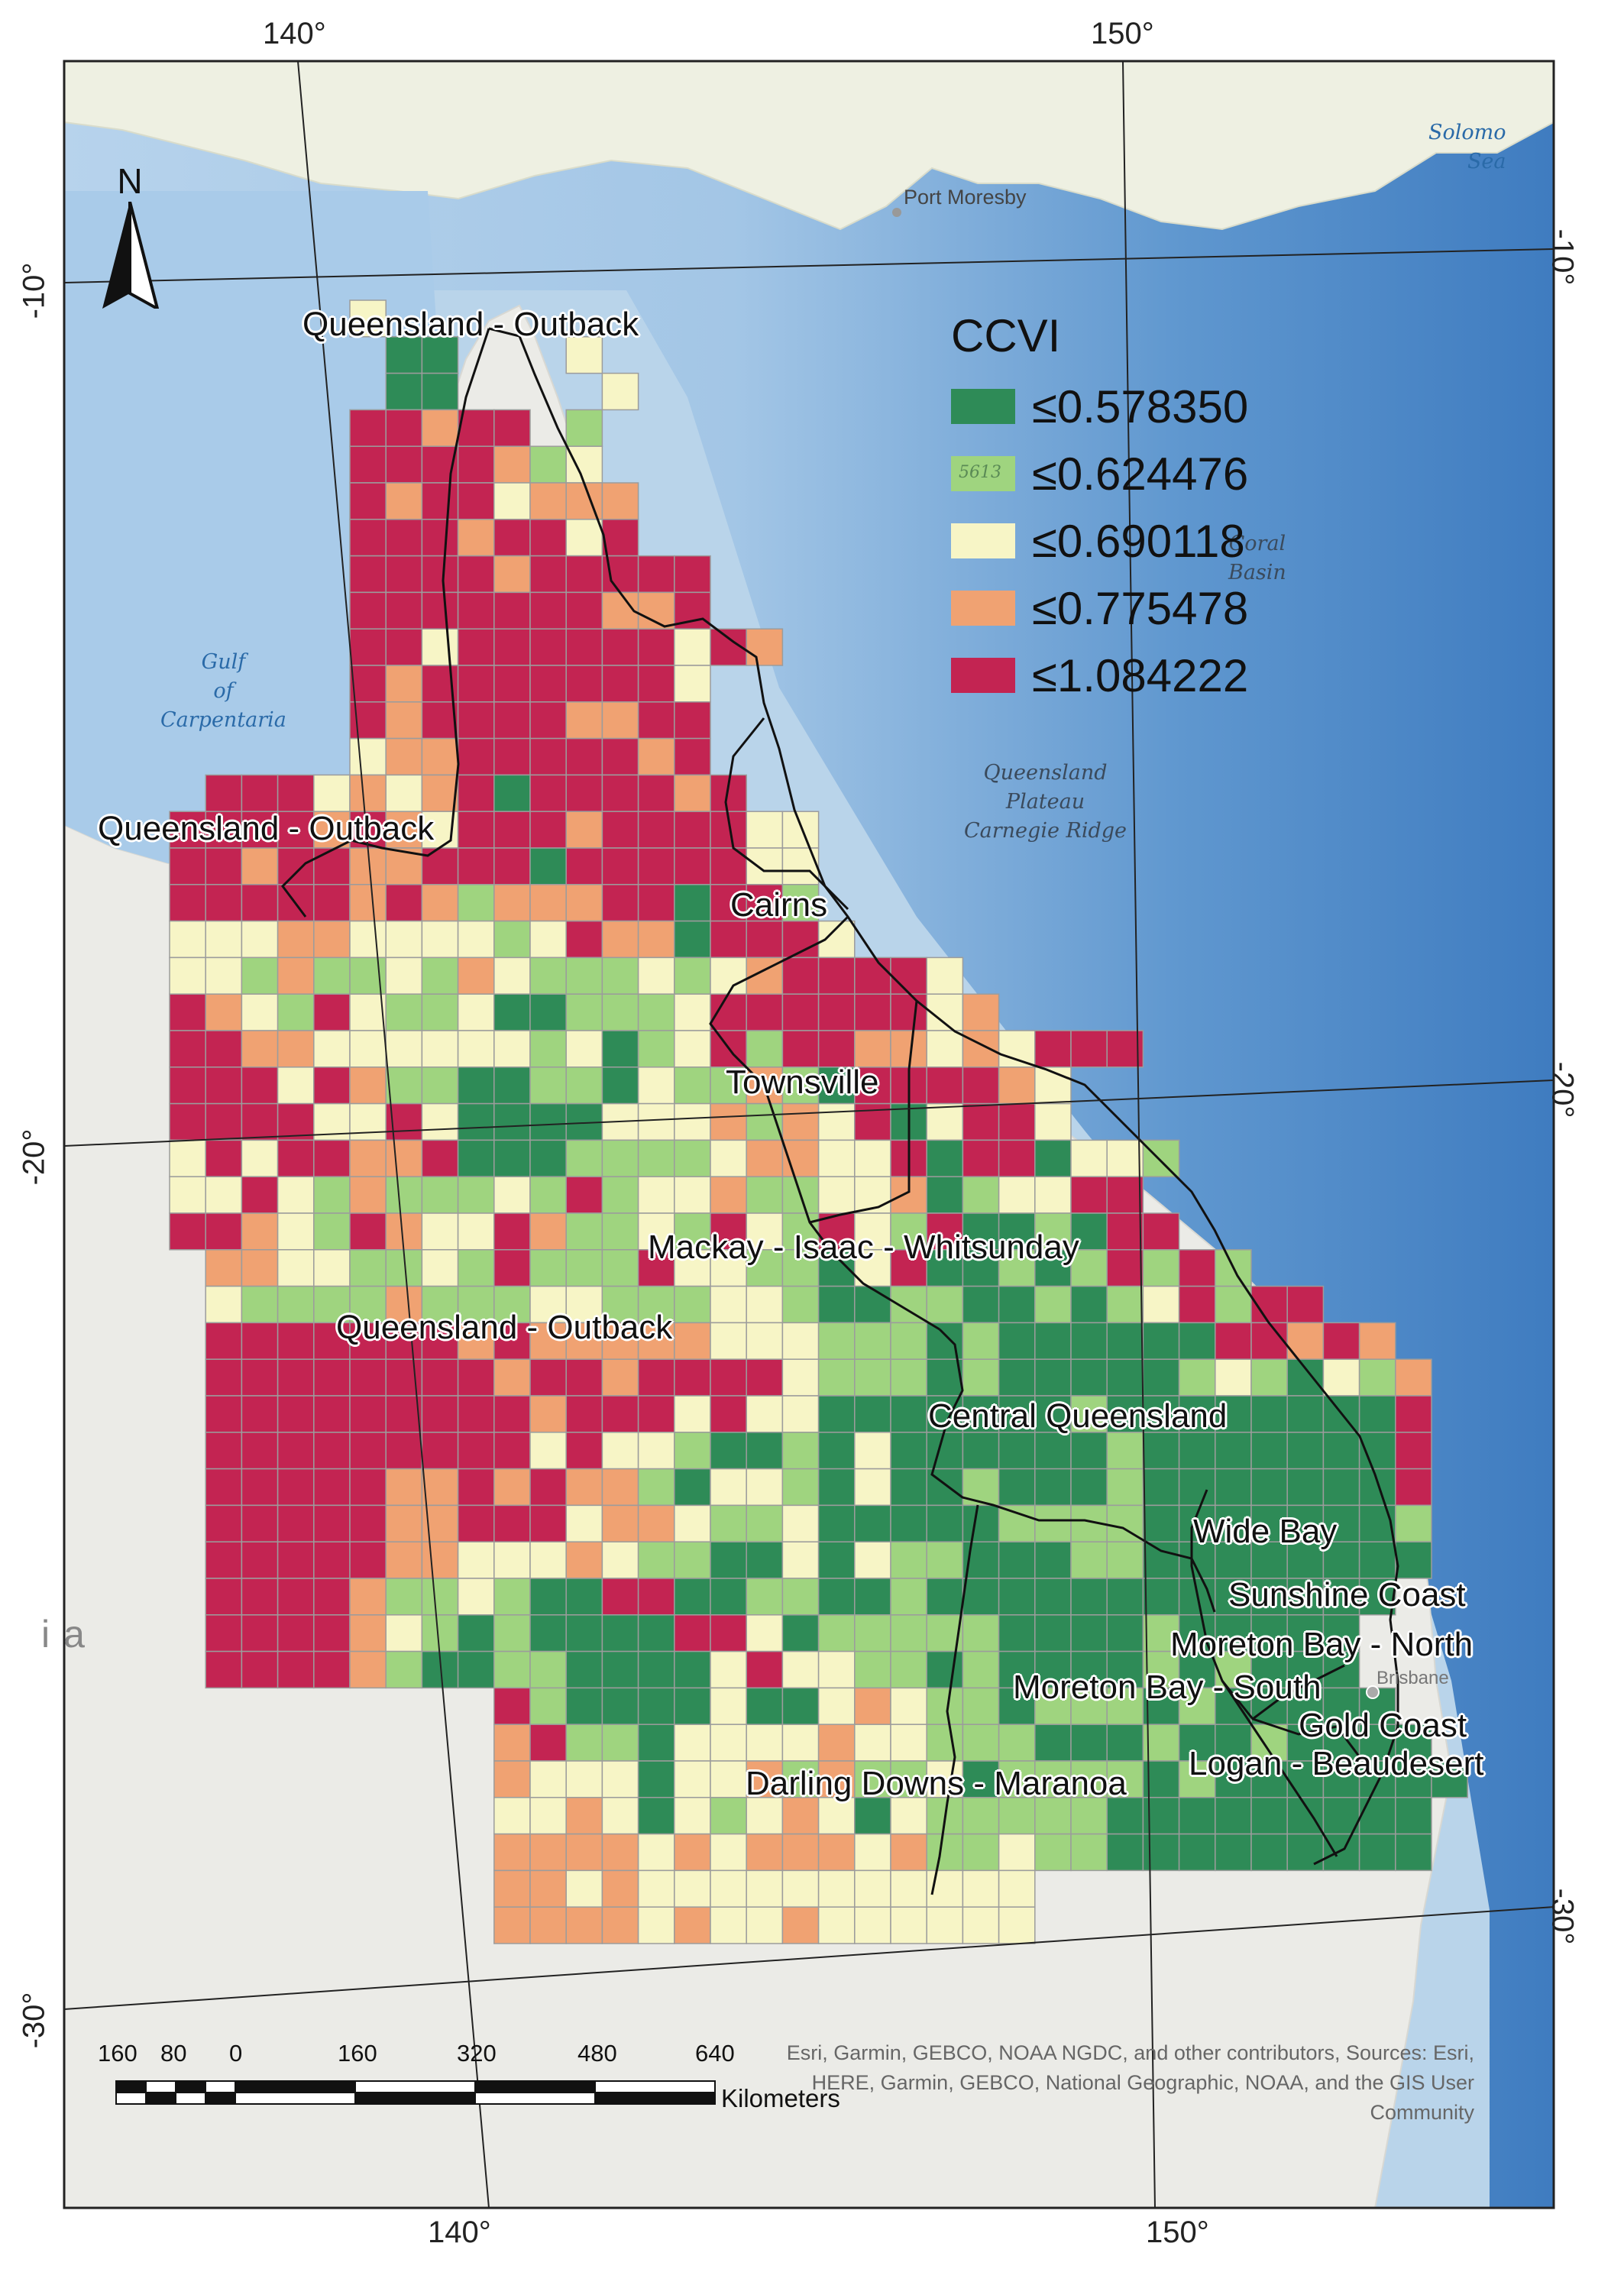  Describe the element at coordinates (1099, 675) in the screenshot. I see `legend-item: ≤1.084222` at that location.